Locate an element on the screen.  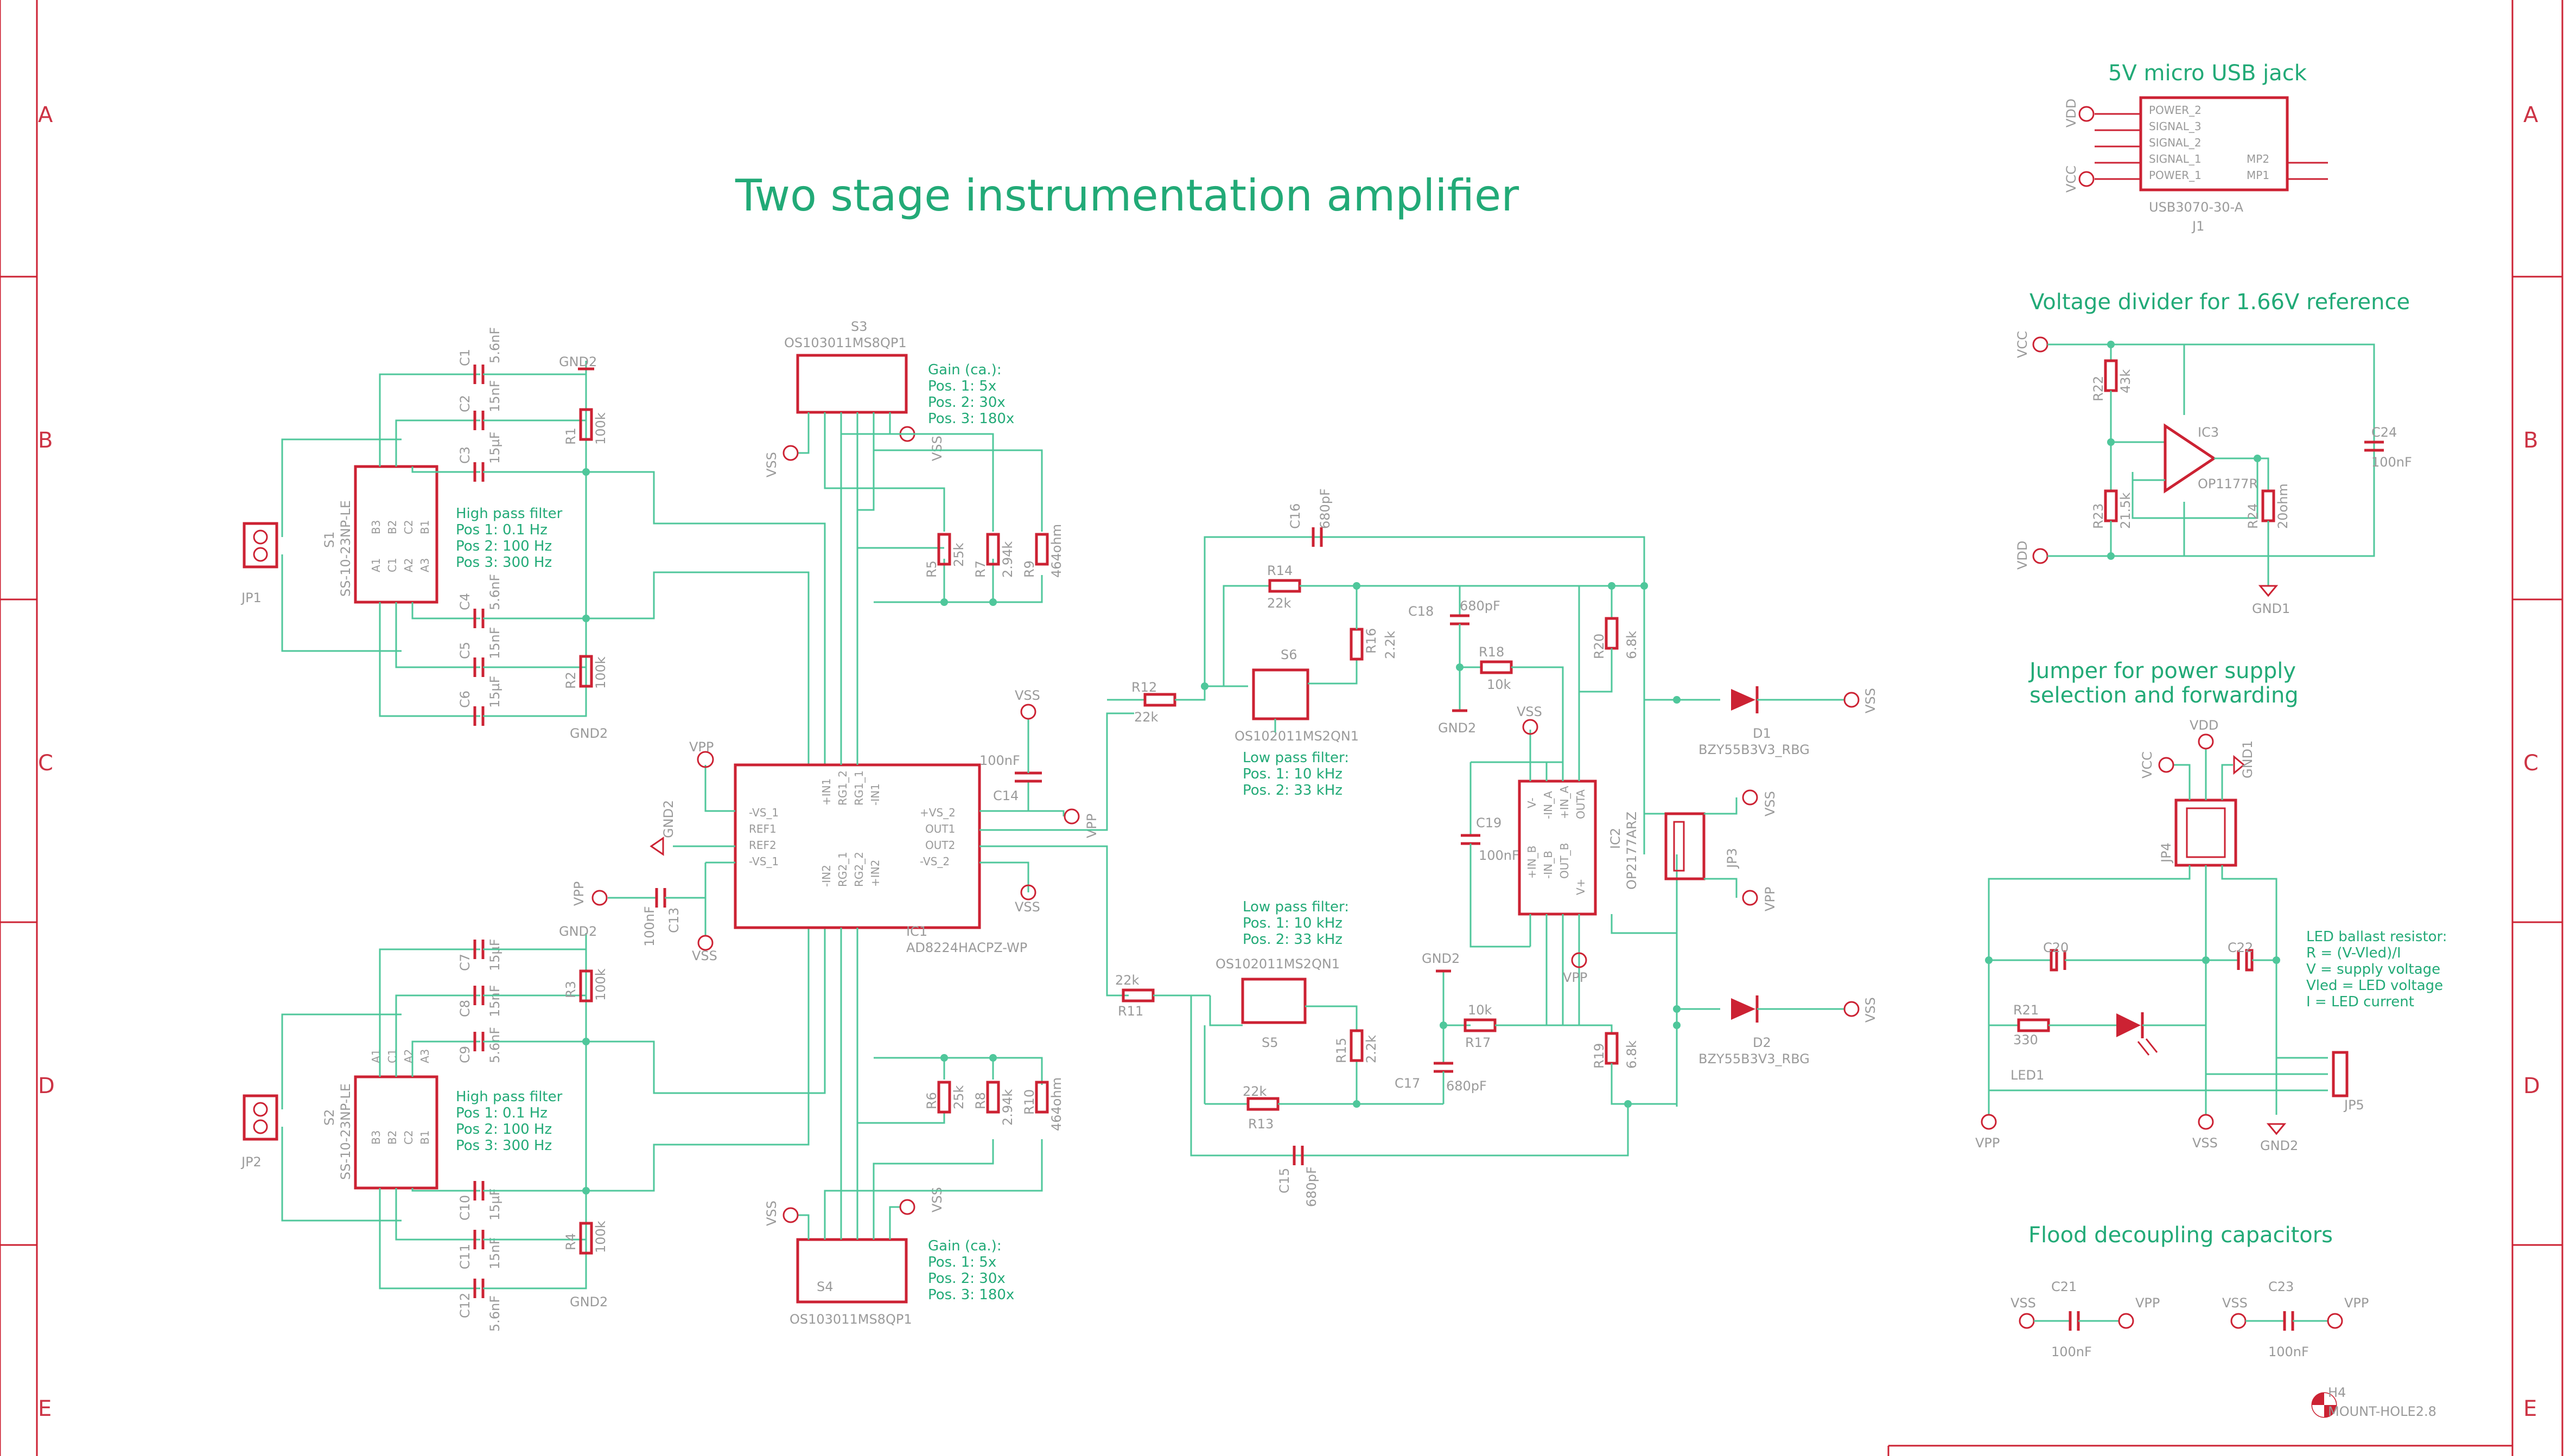
r24-ref: R24 is located at coordinates (2253, 516).